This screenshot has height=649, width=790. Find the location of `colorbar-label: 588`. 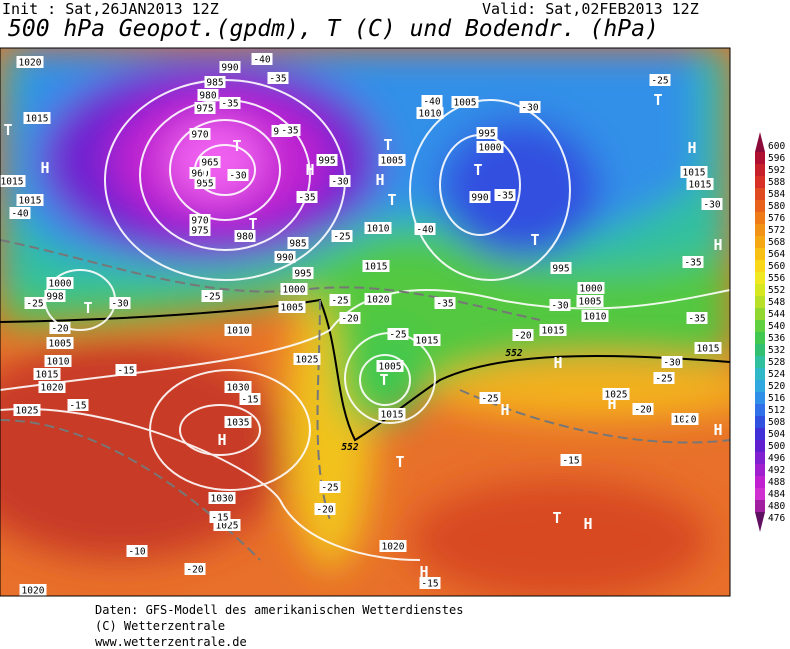

colorbar-label: 588 is located at coordinates (776, 182).